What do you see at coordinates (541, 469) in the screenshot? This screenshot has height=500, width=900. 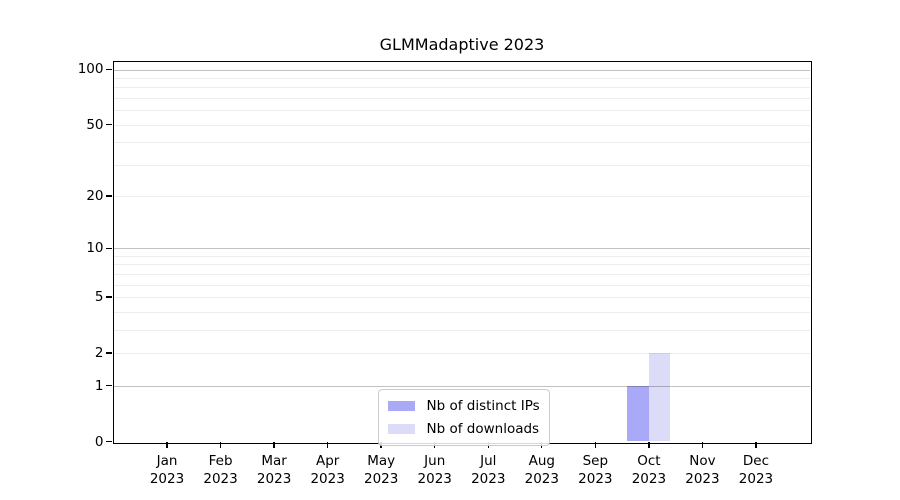 I see `x-tick-label: Aug 2023` at bounding box center [541, 469].